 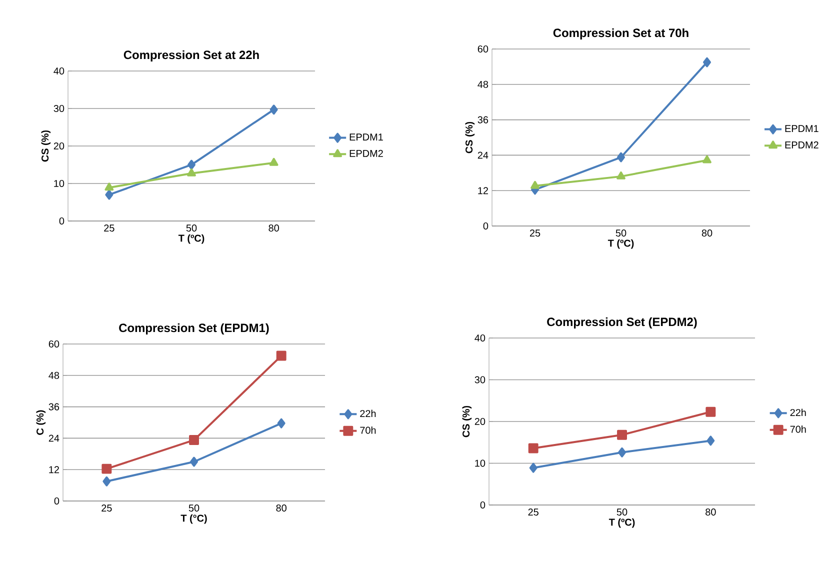 What do you see at coordinates (41, 422) in the screenshot?
I see `y-axis-title: C (%)` at bounding box center [41, 422].